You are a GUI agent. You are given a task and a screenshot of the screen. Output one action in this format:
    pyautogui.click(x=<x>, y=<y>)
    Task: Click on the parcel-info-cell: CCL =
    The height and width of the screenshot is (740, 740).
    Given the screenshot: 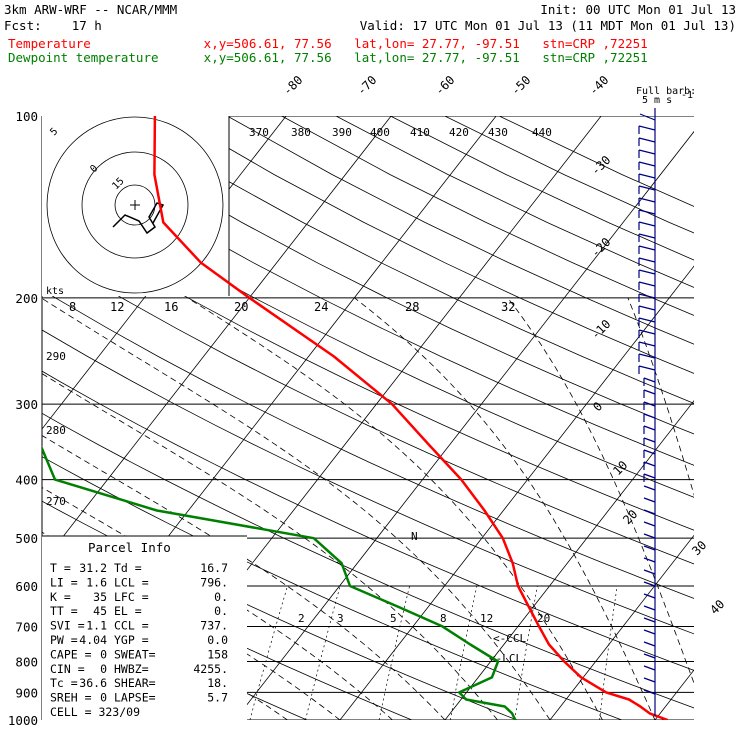 What is the action you would take?
    pyautogui.click(x=131, y=626)
    